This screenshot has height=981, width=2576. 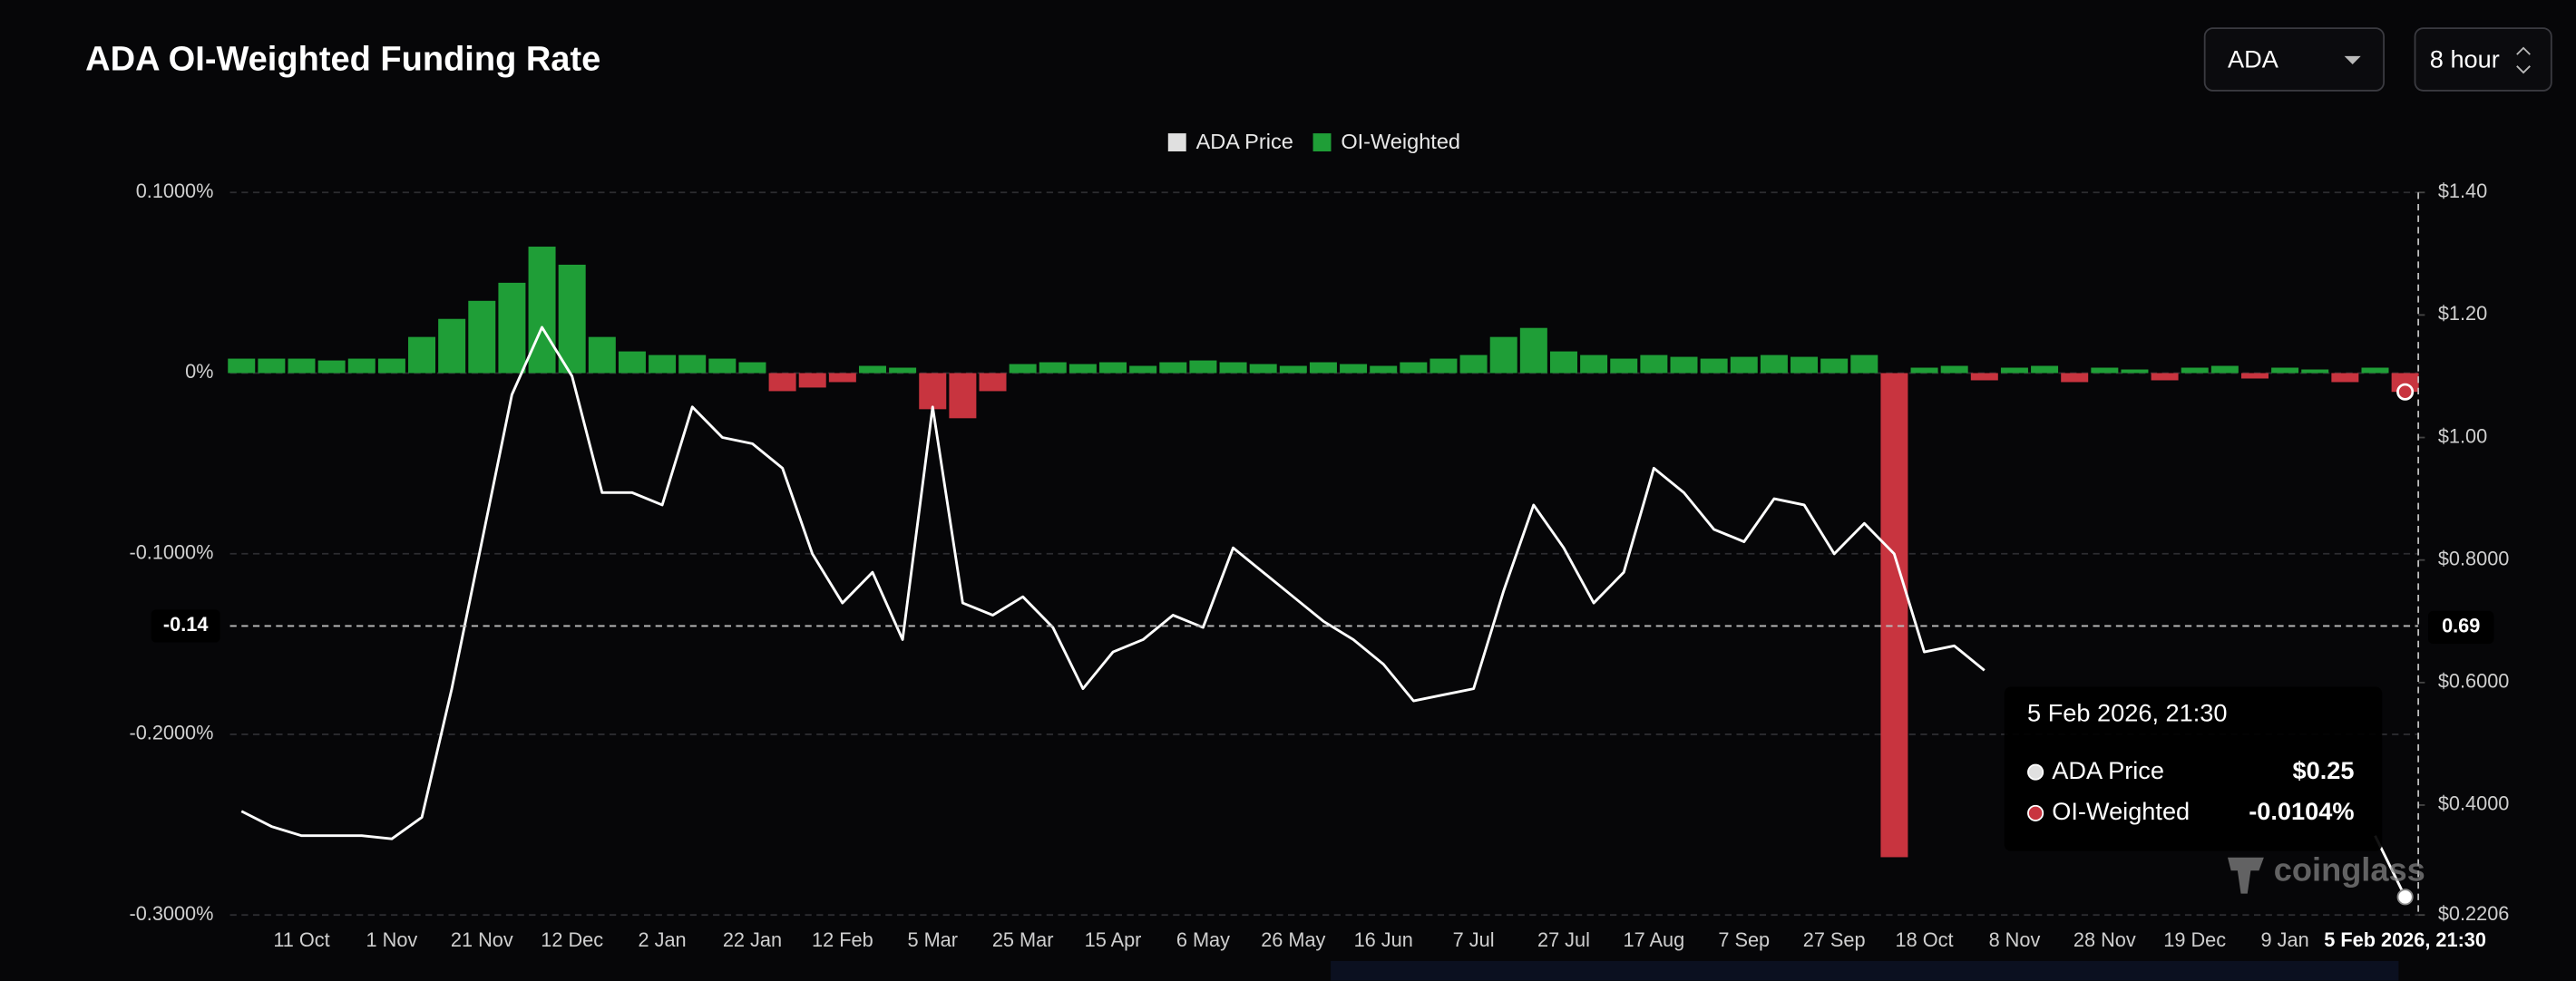 I want to click on x-tick-label: 12 Dec, so click(x=572, y=939).